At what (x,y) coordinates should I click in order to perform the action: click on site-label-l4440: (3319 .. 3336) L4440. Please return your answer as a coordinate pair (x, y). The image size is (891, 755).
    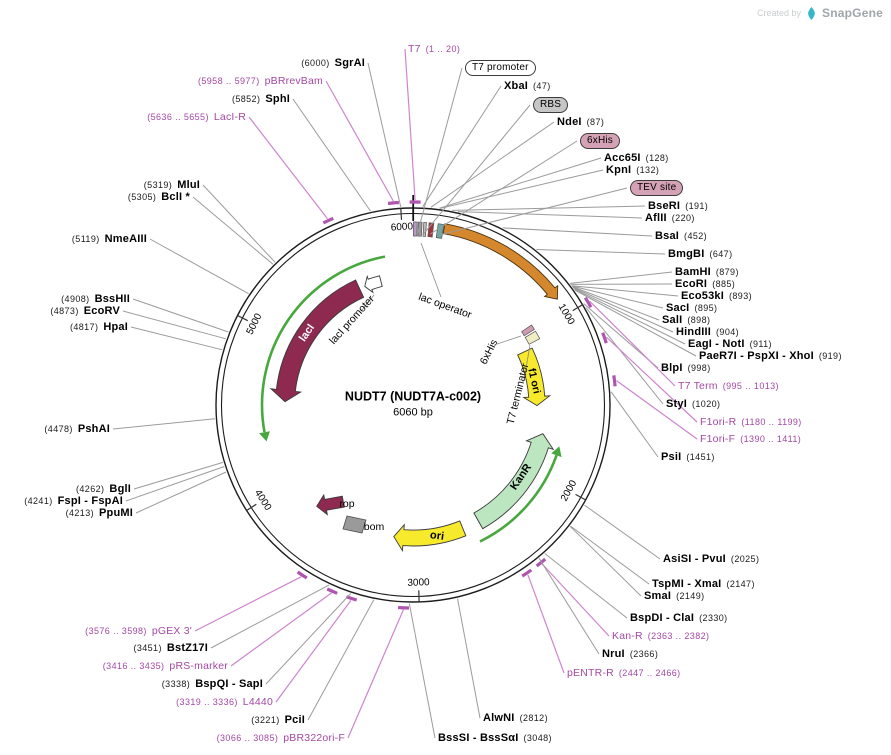
    Looking at the image, I should click on (224, 702).